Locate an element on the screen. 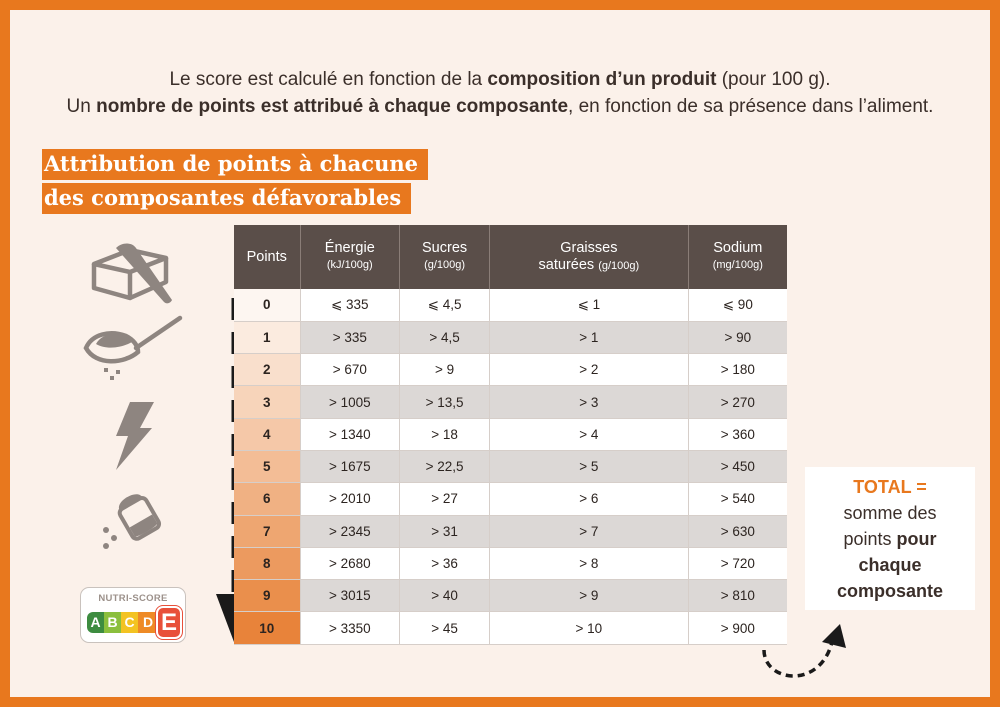 This screenshot has height=707, width=1000. cell-energie: > 1340 is located at coordinates (349, 434).